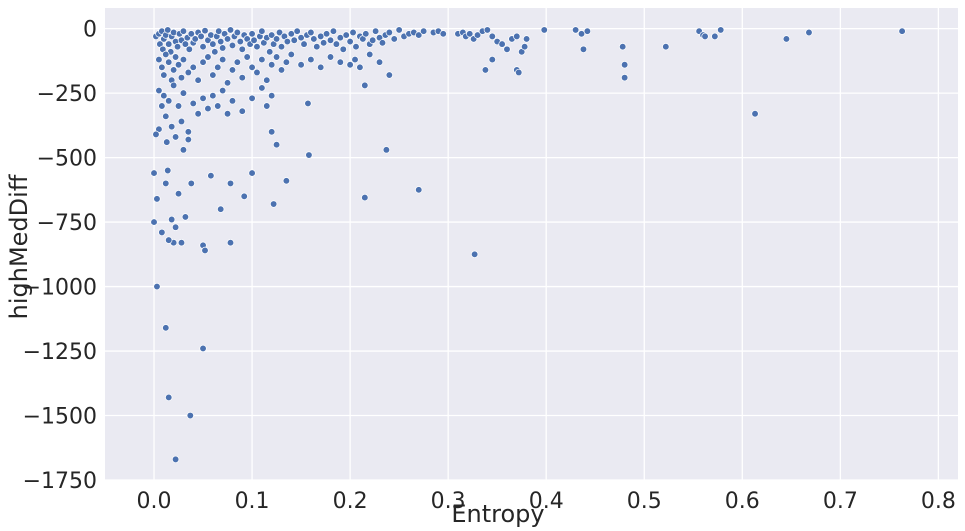  What do you see at coordinates (742, 501) in the screenshot?
I see `x-tick-label: 0.6` at bounding box center [742, 501].